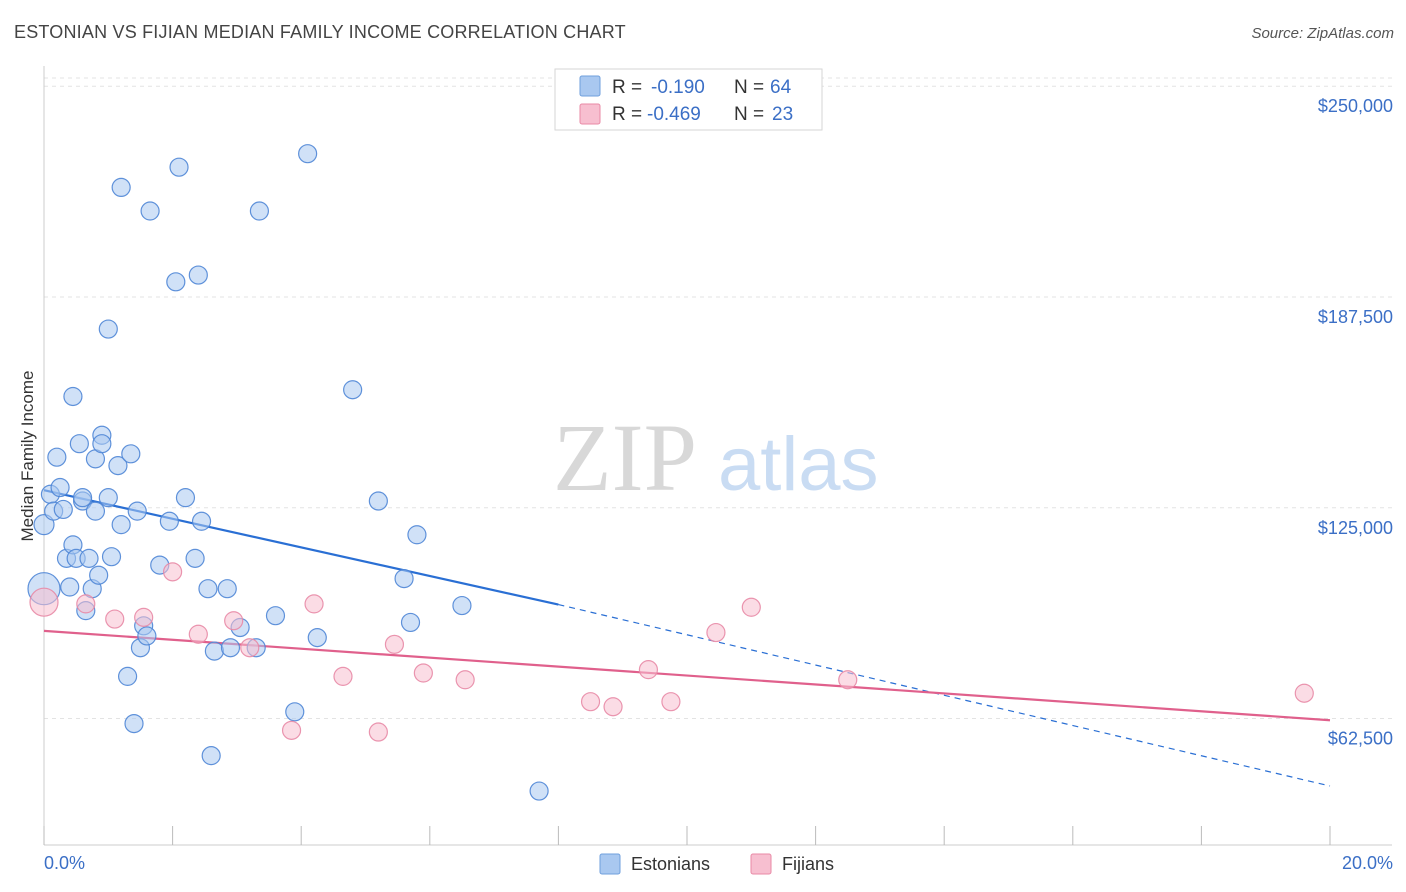  I want to click on y-tick-label: $250,000, so click(1355, 106).